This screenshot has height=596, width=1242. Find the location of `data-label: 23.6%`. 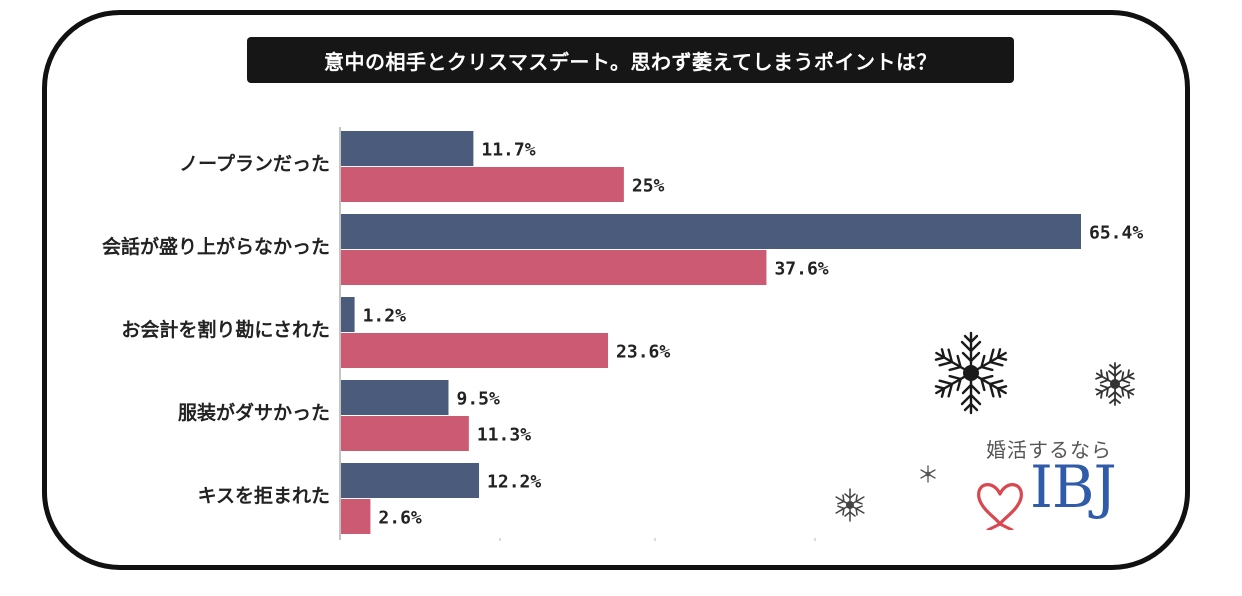

data-label: 23.6% is located at coordinates (643, 352).